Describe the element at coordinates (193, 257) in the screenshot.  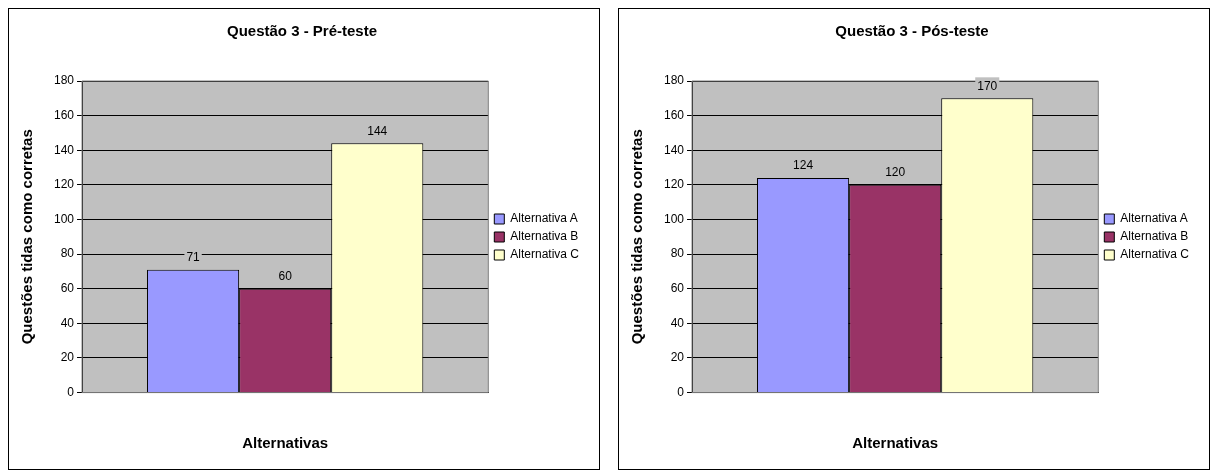
I see `data-label: 71` at that location.